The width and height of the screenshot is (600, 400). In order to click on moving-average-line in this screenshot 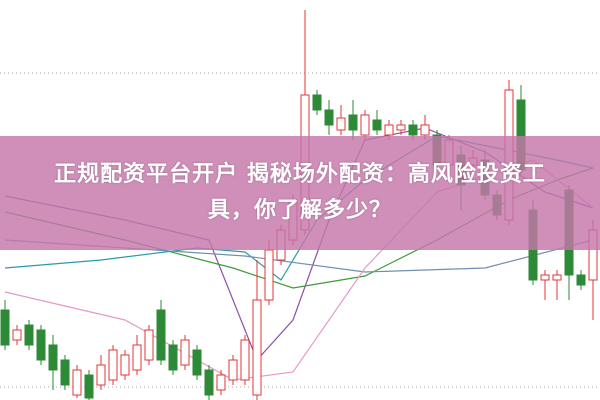, I will do `click(299, 256)`.